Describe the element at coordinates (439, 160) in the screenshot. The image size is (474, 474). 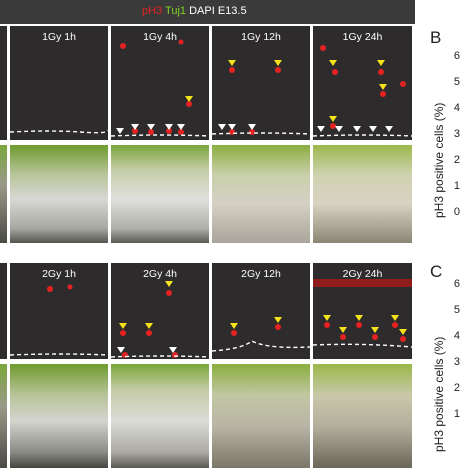
I see `panel-b-ylabel: pH3 positive cells (%)` at that location.